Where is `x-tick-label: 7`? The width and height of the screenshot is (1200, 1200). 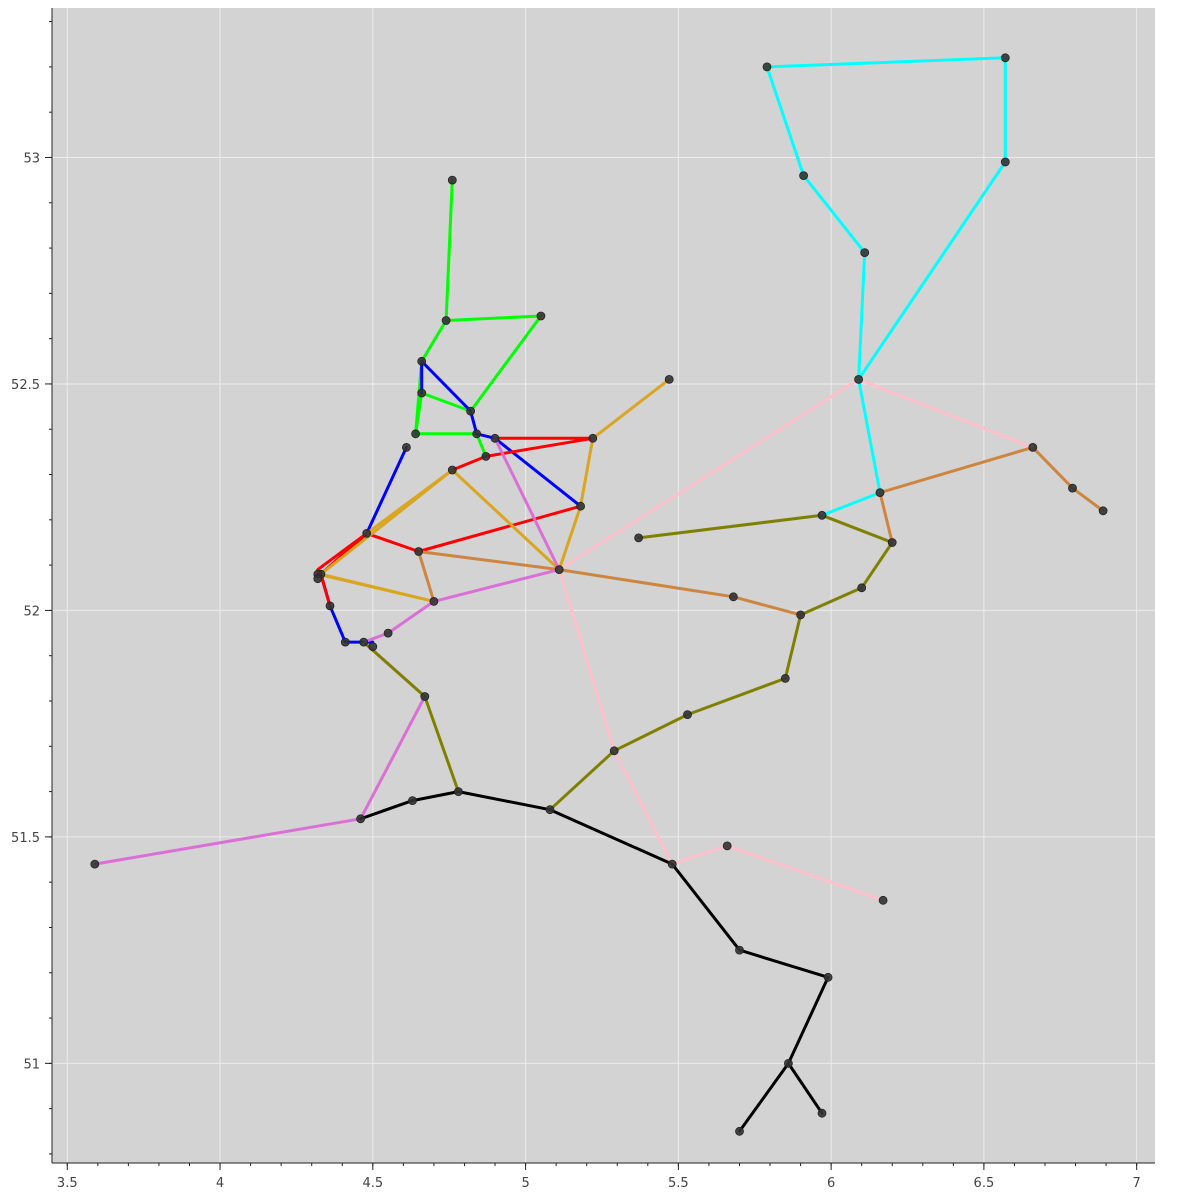
x-tick-label: 7 is located at coordinates (1137, 1183).